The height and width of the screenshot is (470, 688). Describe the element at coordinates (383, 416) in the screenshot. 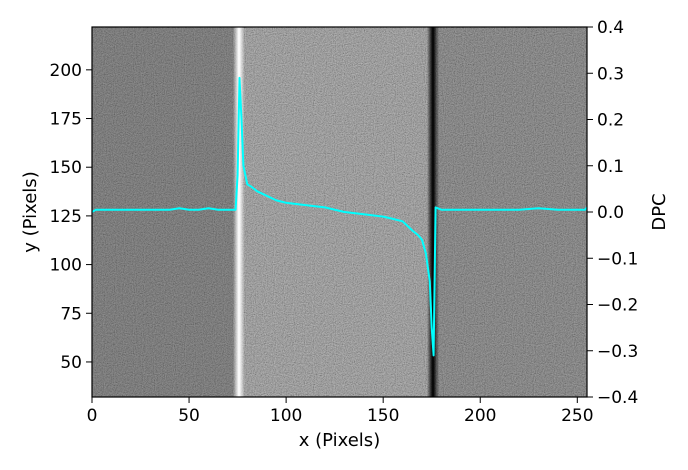

I see `x-tick-label: 150` at that location.